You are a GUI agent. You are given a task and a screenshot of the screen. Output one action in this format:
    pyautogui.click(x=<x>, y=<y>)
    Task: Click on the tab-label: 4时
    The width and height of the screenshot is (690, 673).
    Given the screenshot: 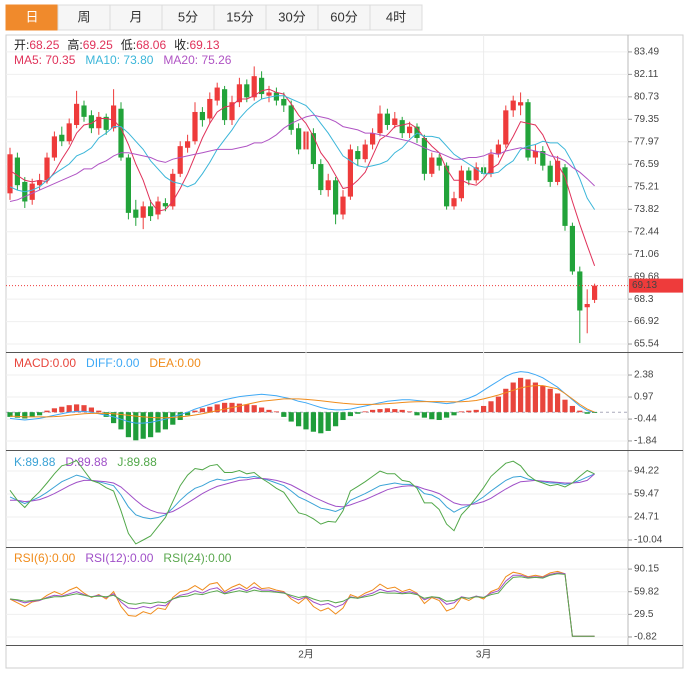 What is the action you would take?
    pyautogui.click(x=396, y=16)
    